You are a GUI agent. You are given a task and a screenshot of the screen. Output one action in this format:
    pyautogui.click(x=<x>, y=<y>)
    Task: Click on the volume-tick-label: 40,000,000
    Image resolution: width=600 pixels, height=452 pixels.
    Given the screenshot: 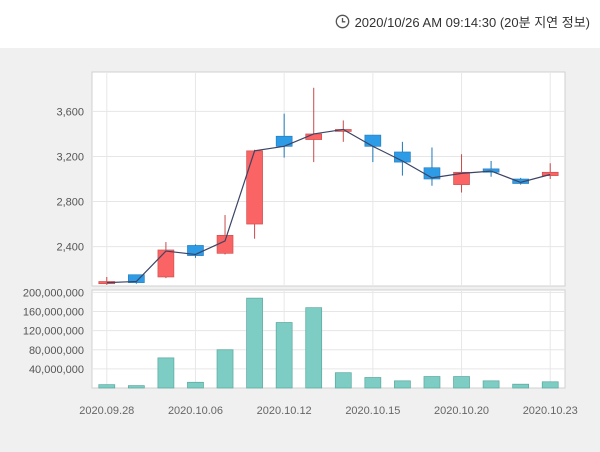 What is the action you would take?
    pyautogui.click(x=56, y=370)
    